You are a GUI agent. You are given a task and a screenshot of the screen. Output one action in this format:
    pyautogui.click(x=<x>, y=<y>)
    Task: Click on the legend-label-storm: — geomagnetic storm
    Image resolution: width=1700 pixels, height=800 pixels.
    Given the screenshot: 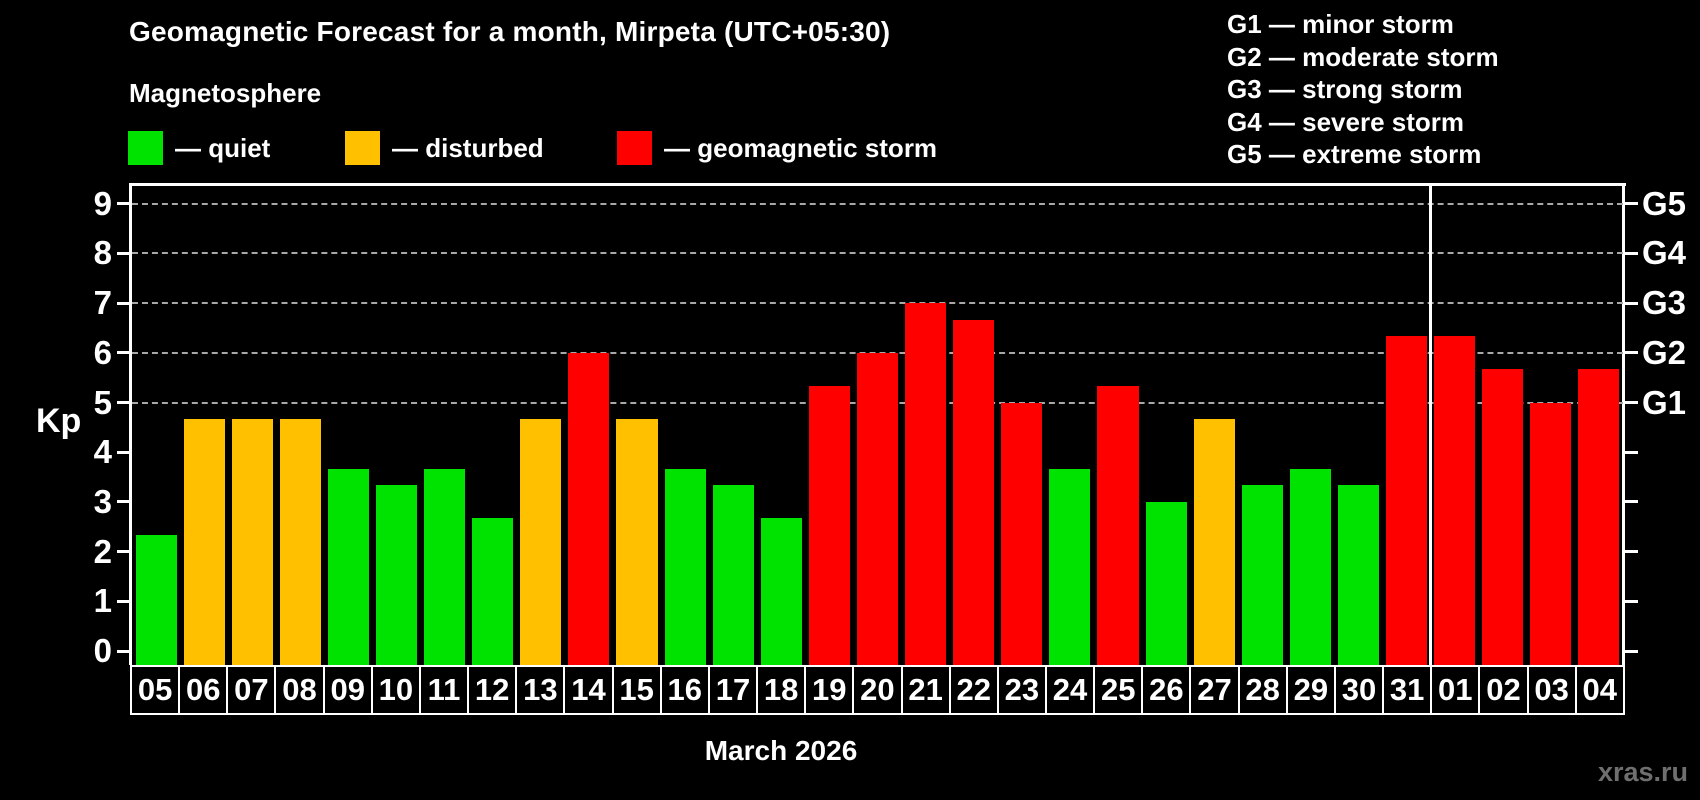 What is the action you would take?
    pyautogui.click(x=801, y=147)
    